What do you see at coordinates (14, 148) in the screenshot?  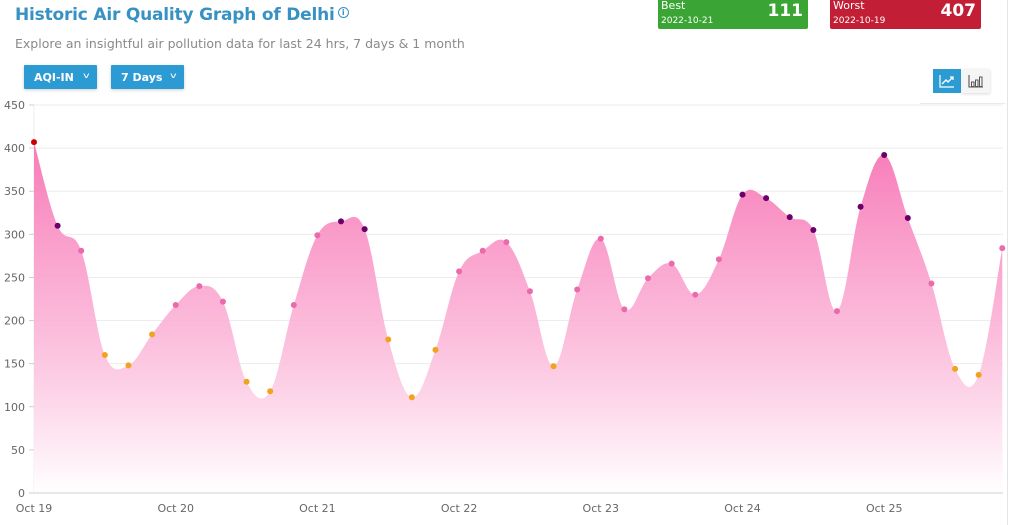 I see `svg-text: 400` at bounding box center [14, 148].